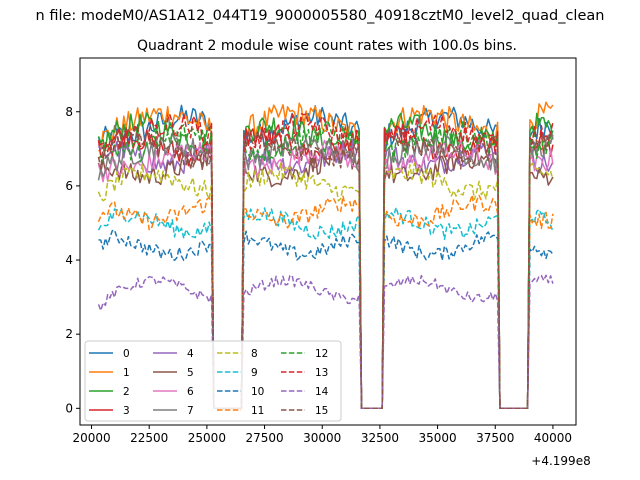 This screenshot has height=480, width=640. What do you see at coordinates (126, 373) in the screenshot?
I see `legend-label-1: 1` at bounding box center [126, 373].